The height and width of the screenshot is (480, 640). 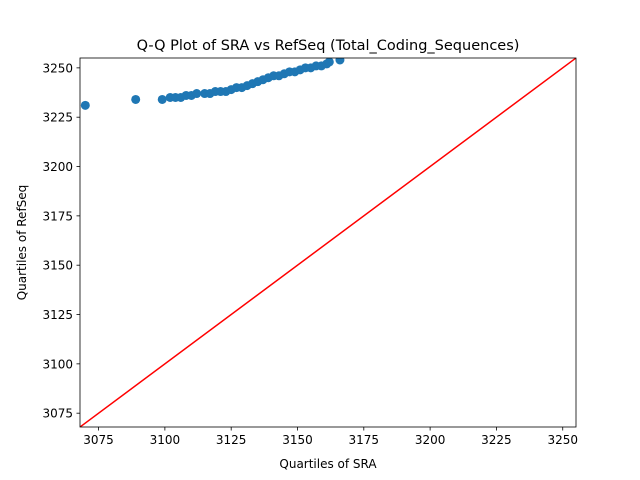 What do you see at coordinates (98, 440) in the screenshot?
I see `x-tick-label: 3075` at bounding box center [98, 440].